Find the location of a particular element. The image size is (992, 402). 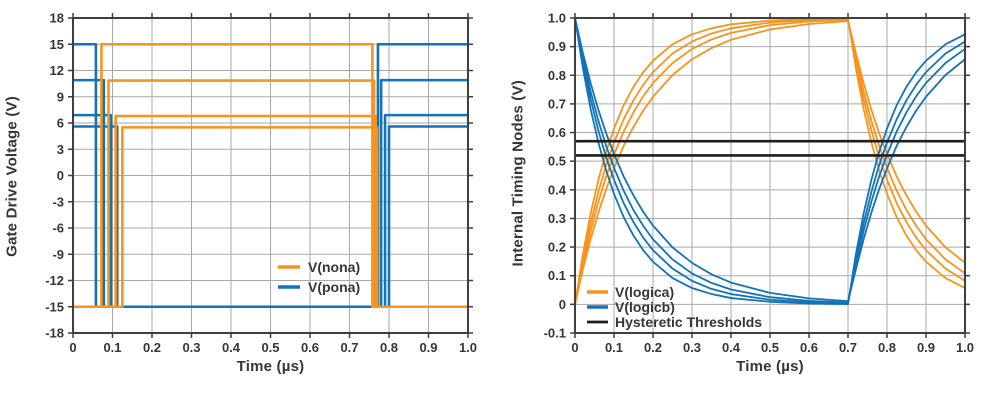

y-tick-label: -12 is located at coordinates (54, 280).